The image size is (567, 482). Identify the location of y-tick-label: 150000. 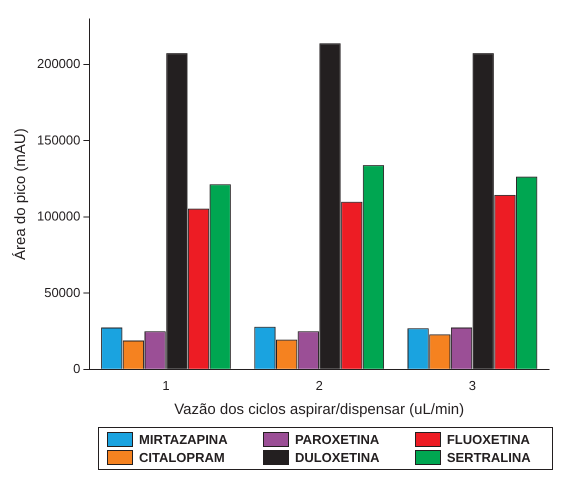
(58, 140).